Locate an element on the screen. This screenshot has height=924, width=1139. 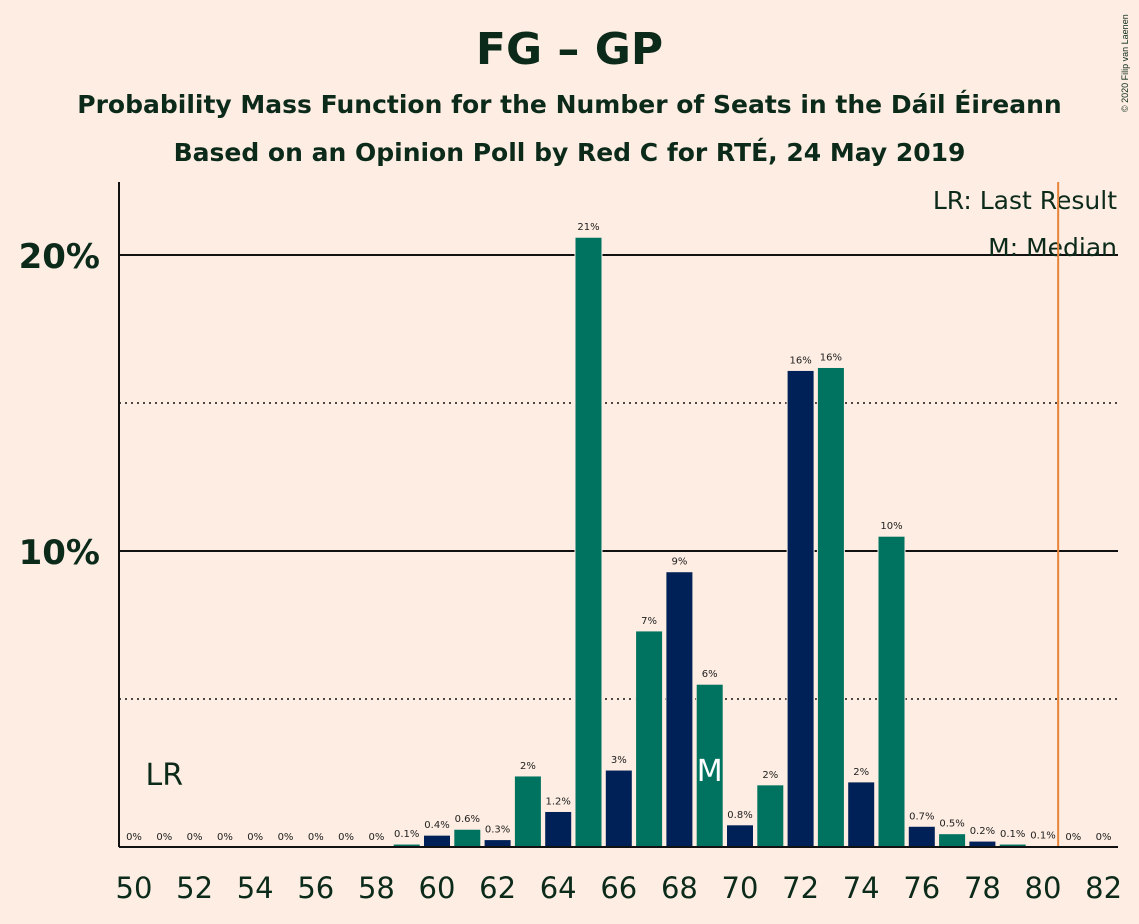
data-label-80: 0.1% is located at coordinates (1042, 836).